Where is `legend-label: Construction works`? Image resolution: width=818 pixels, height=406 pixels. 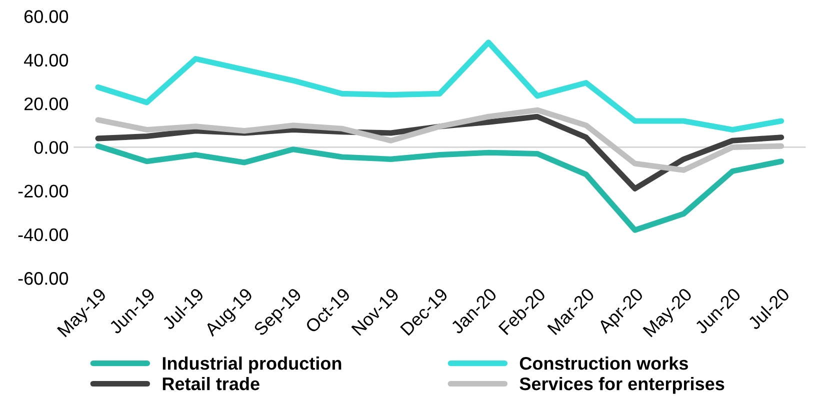 legend-label: Construction works is located at coordinates (604, 363).